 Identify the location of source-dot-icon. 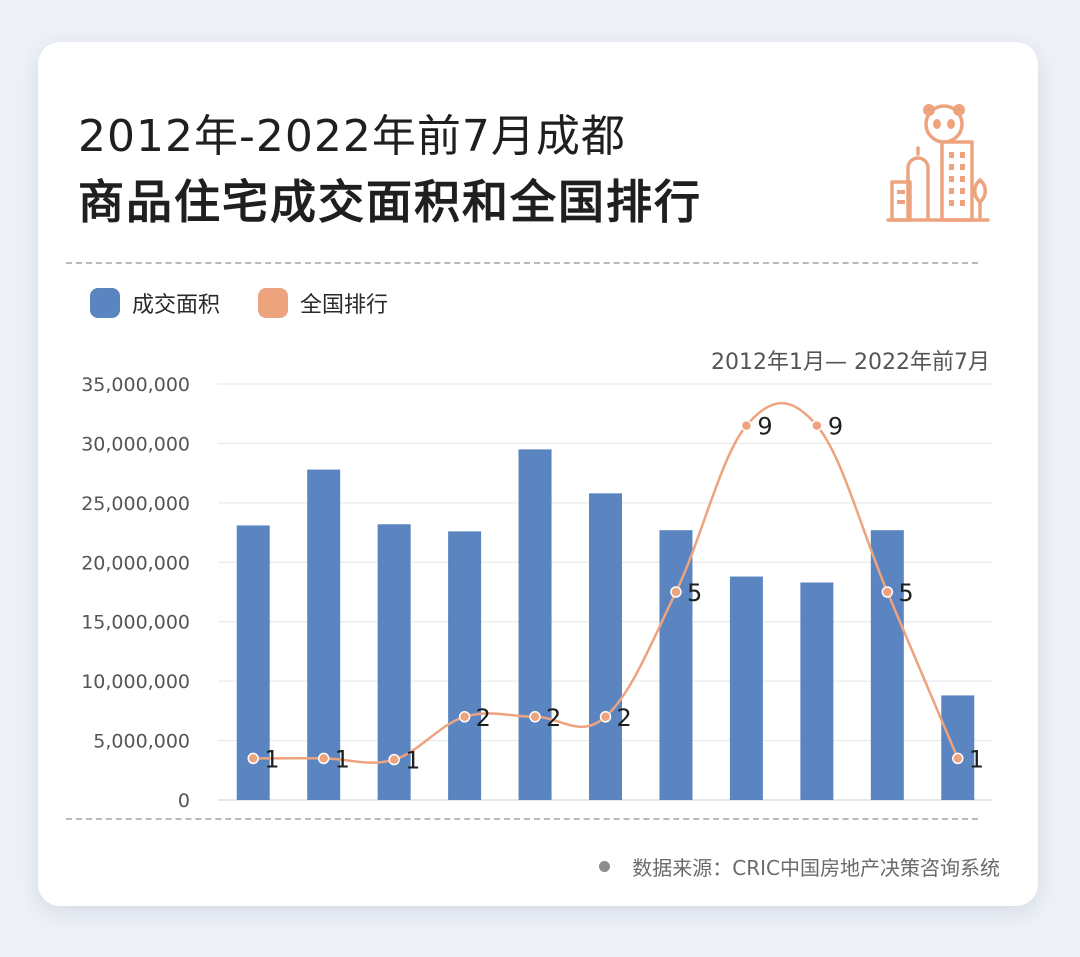
(605, 866).